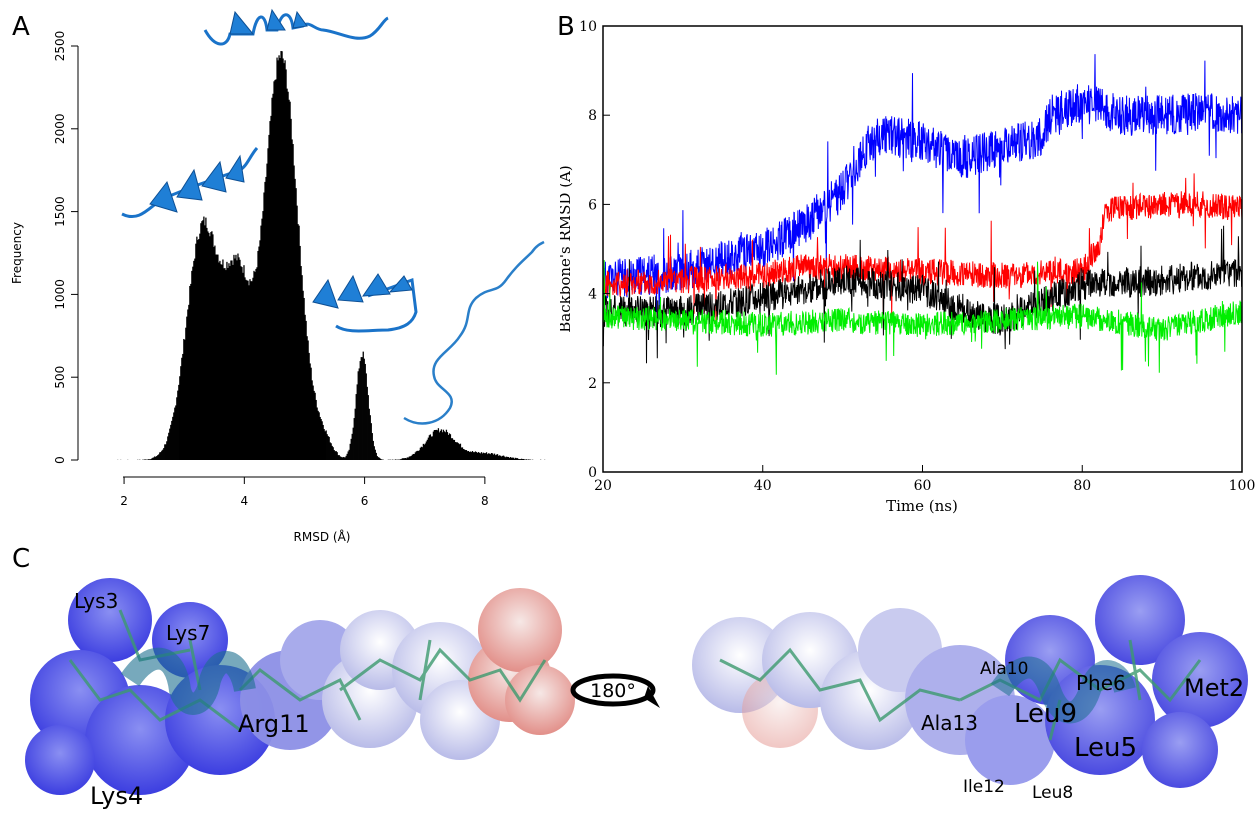  I want to click on x-tick-label: 6, so click(365, 501).